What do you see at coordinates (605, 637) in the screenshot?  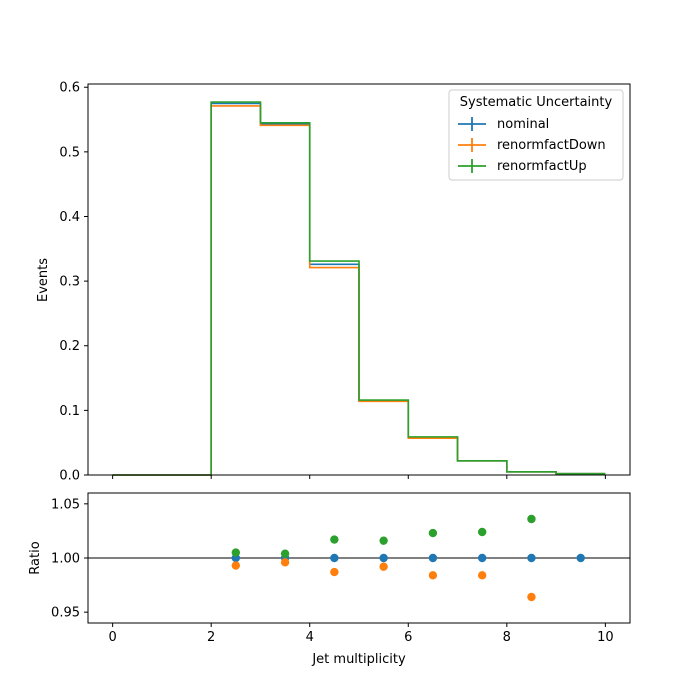 I see `x-tick-label: 10` at bounding box center [605, 637].